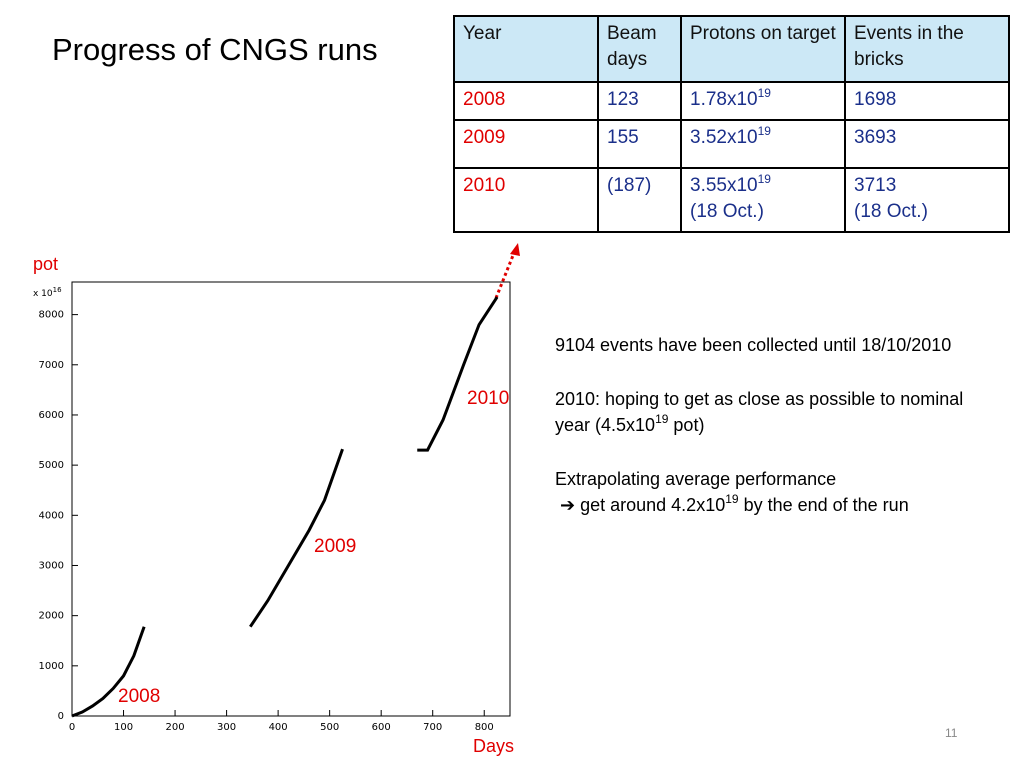 Image resolution: width=1024 pixels, height=768 pixels. I want to click on cell: 155, so click(639, 144).